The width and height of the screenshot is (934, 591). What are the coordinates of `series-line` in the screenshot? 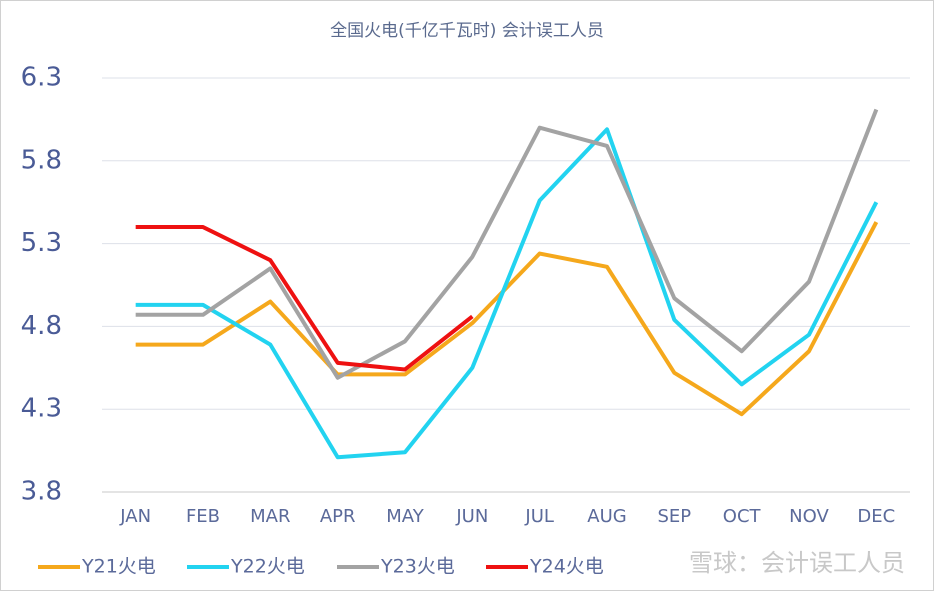 It's located at (304, 298).